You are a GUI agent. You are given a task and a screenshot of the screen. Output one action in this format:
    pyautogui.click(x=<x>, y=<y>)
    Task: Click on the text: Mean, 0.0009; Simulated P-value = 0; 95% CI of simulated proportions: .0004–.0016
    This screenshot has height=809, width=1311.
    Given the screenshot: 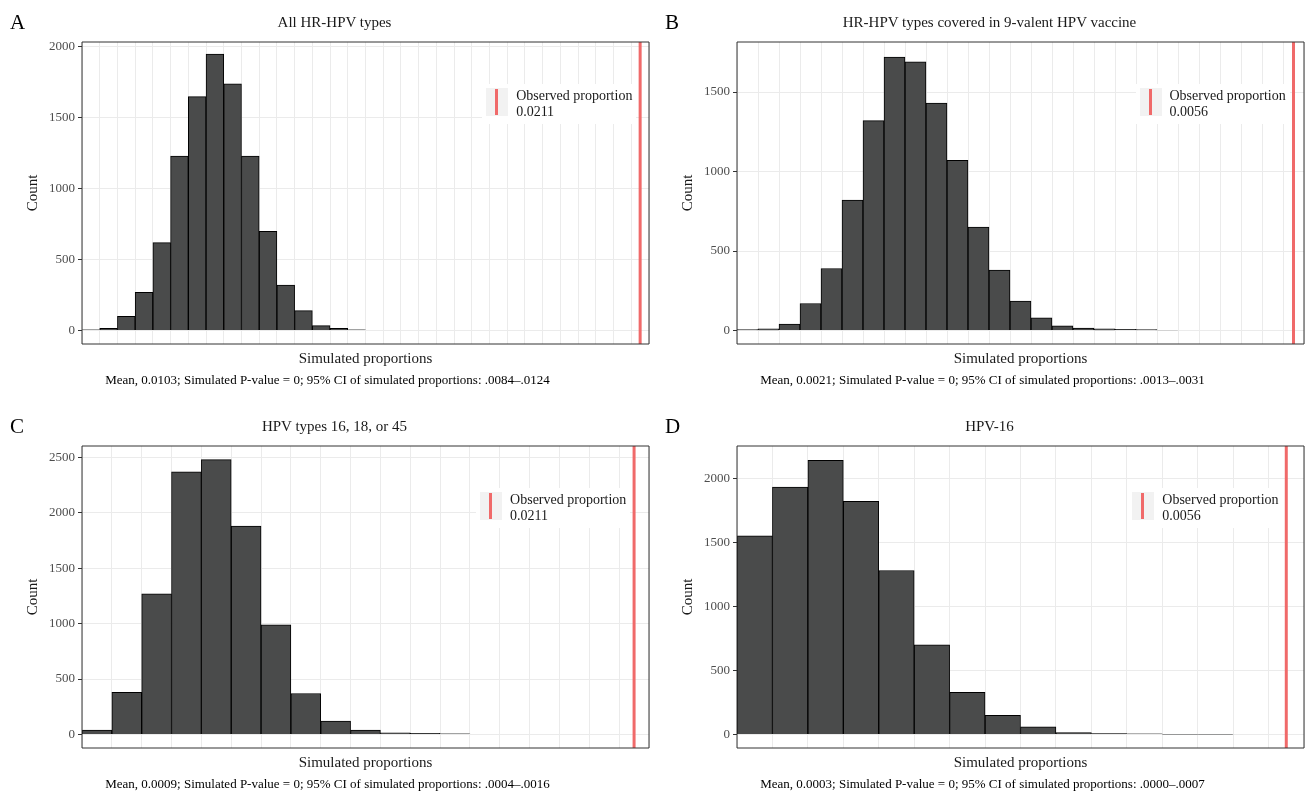 What is the action you would take?
    pyautogui.click(x=327, y=784)
    